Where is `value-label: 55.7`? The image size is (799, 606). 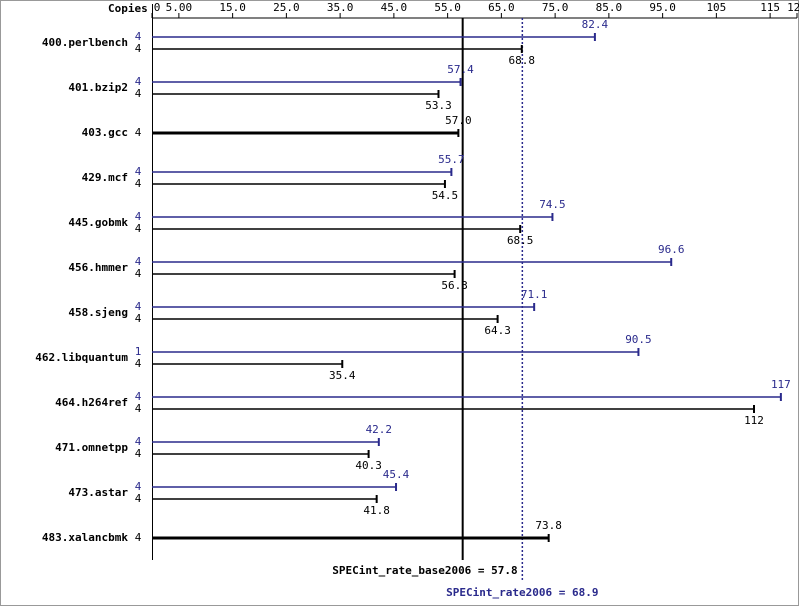 value-label: 55.7 is located at coordinates (451, 159).